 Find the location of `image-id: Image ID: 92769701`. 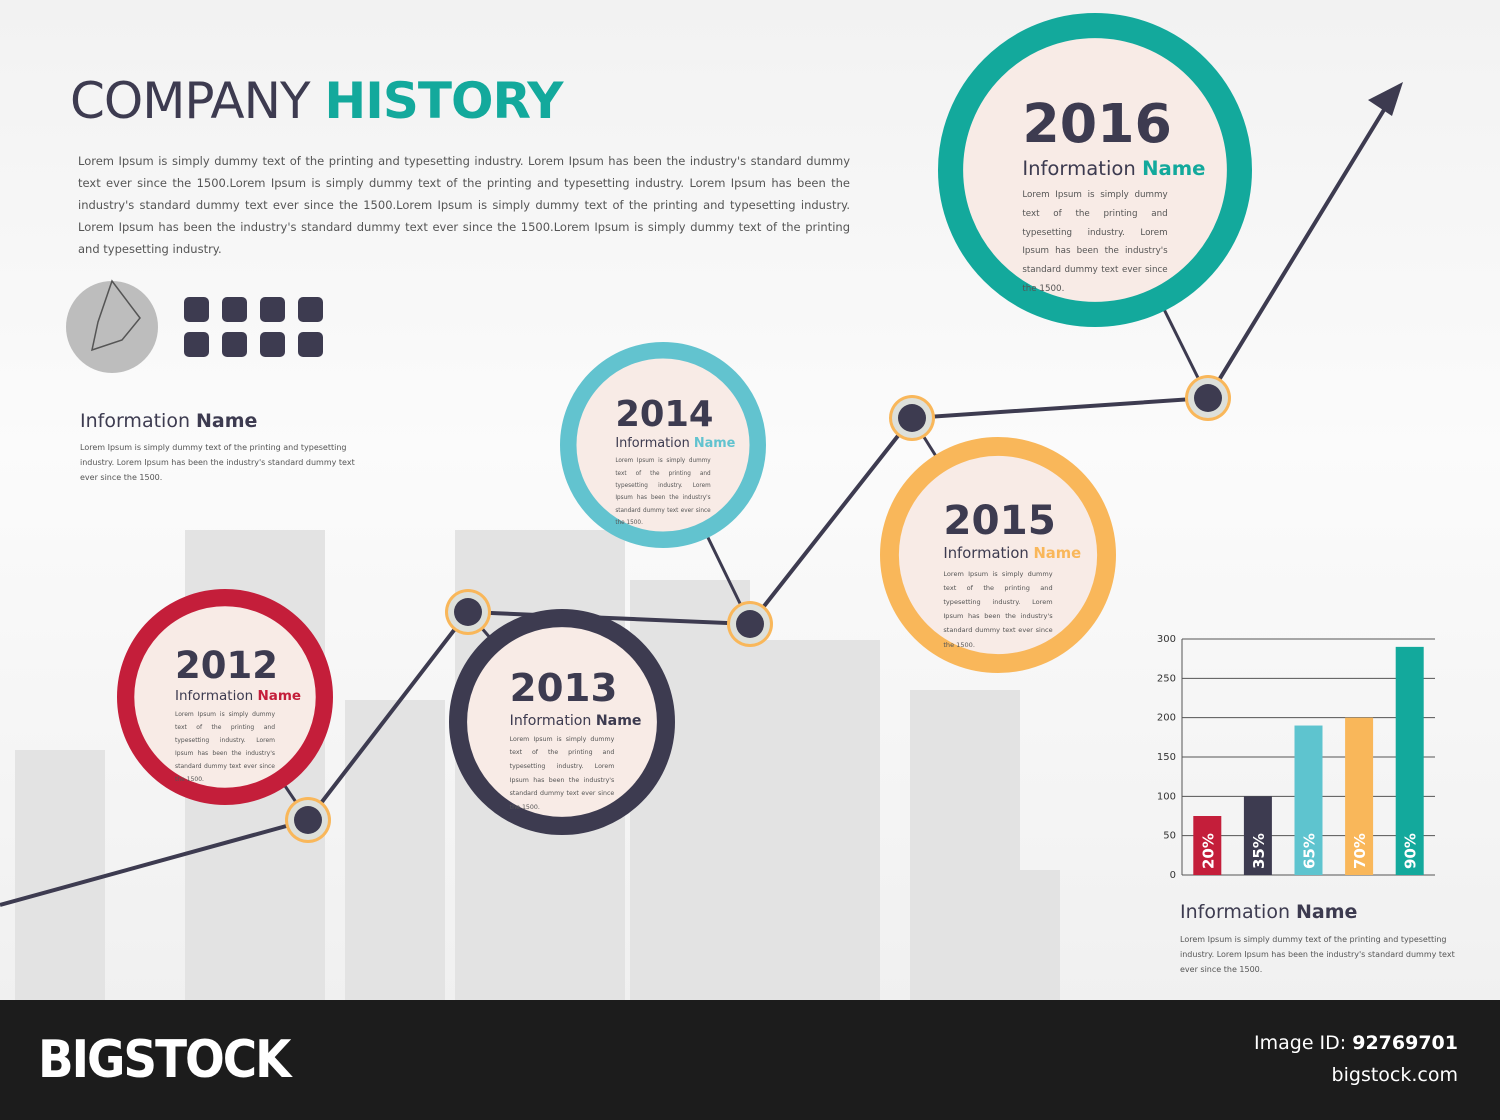

image-id: Image ID: 92769701 is located at coordinates (1356, 1043).